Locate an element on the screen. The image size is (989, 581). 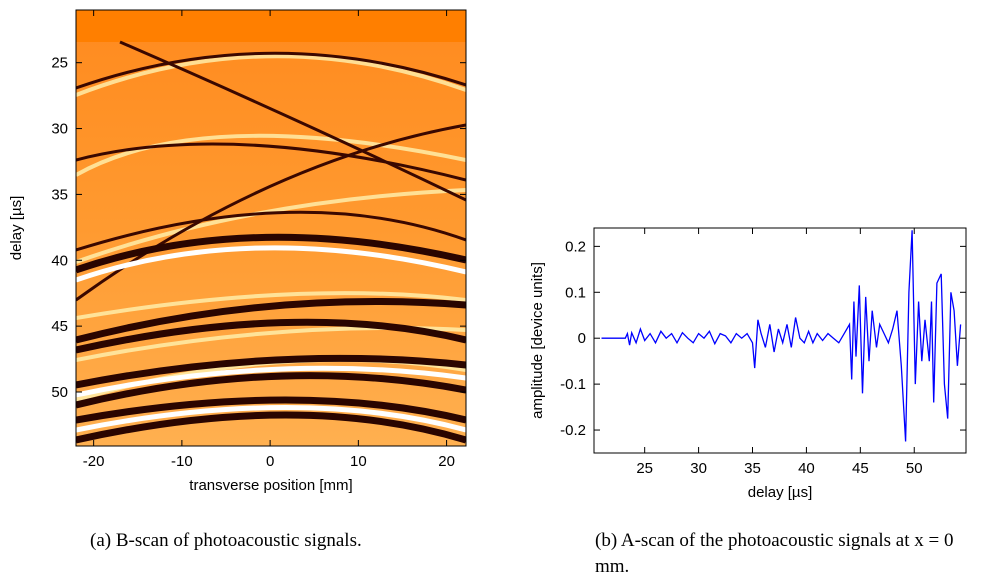
y-tick-label: -0.2 is located at coordinates (573, 430).